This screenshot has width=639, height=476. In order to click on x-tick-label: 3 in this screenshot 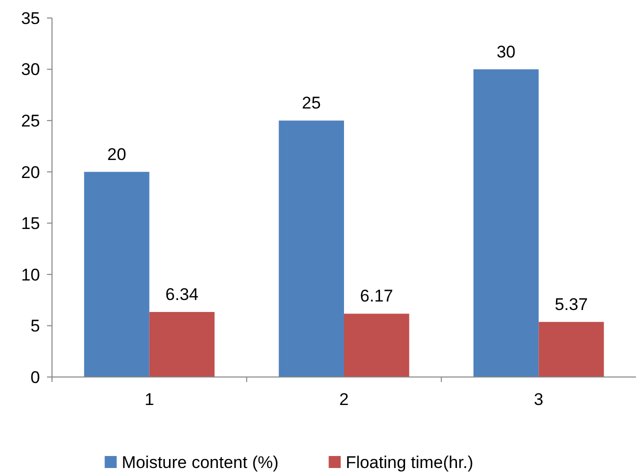, I will do `click(539, 399)`.